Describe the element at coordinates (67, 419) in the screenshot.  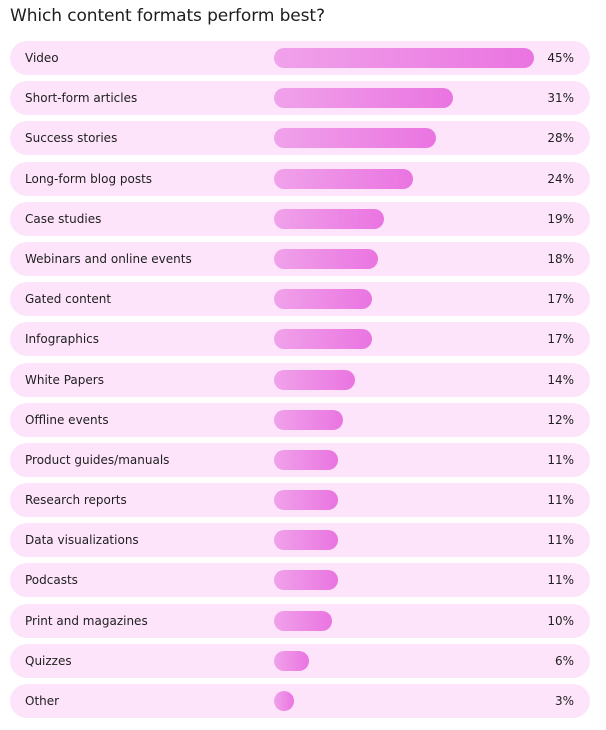
I see `category-label: Offline events` at that location.